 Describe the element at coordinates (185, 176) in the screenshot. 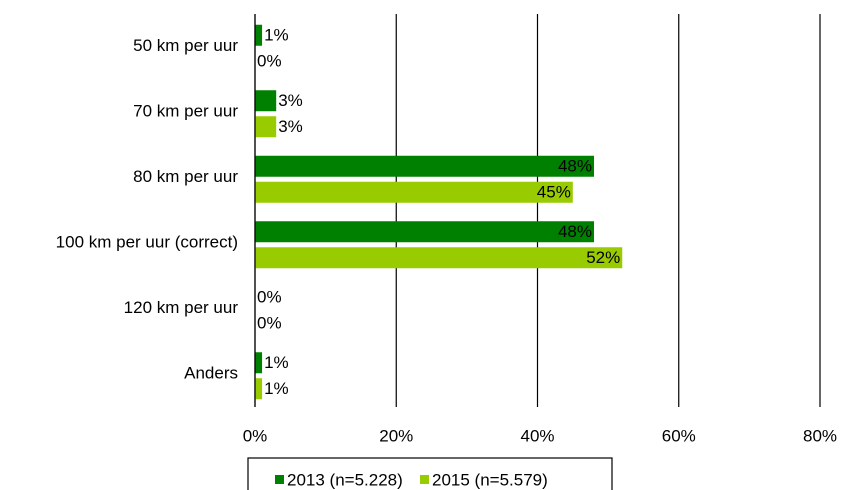

I see `y-tick-label: 80 km per uur` at that location.